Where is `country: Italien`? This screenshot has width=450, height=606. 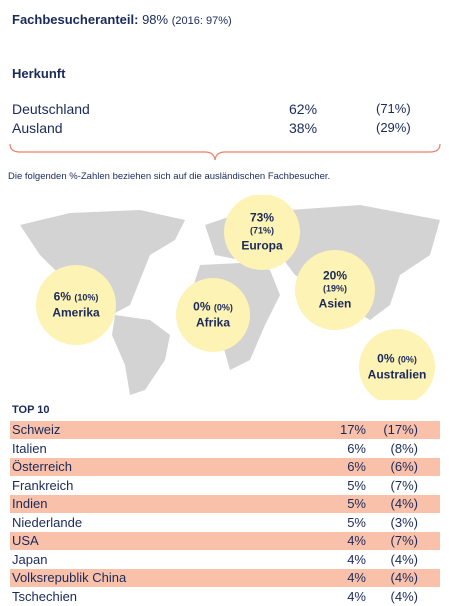
country: Italien is located at coordinates (29, 448).